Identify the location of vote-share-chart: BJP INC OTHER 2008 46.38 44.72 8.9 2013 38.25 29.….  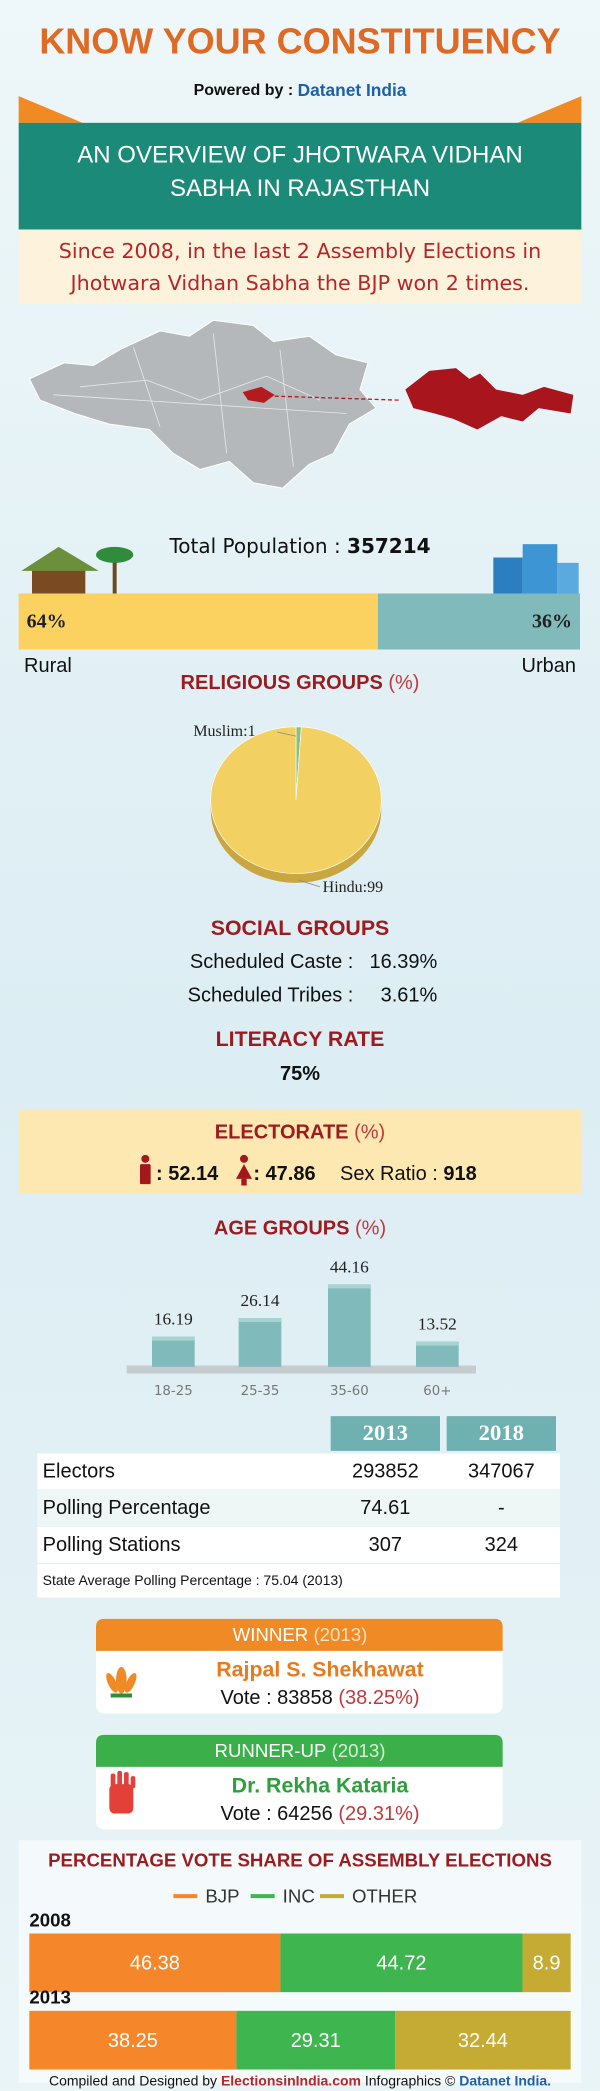
(300, 1977).